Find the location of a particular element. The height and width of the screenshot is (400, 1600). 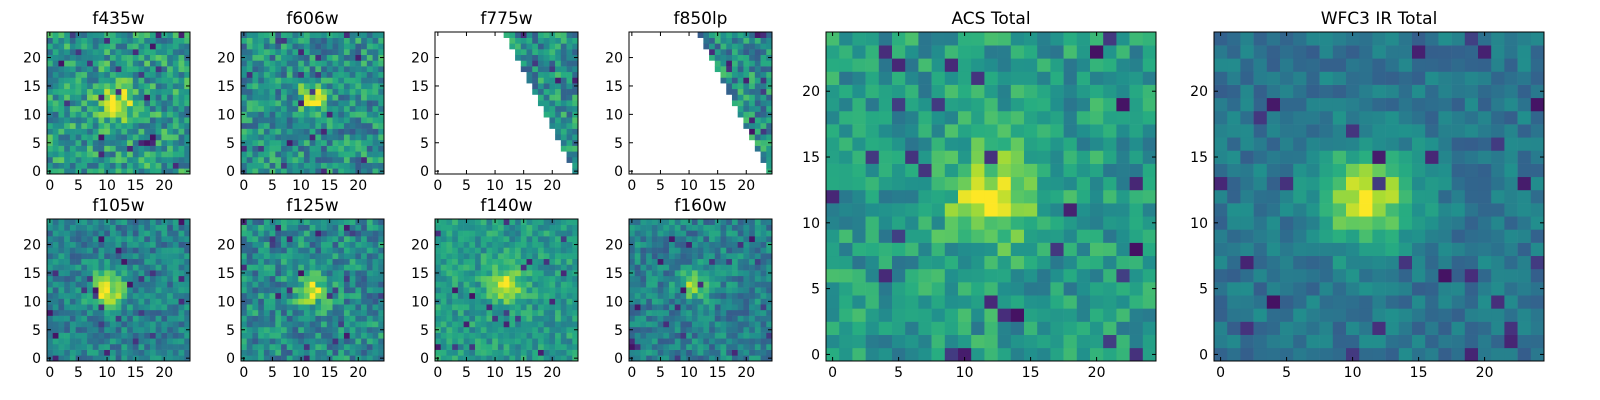

y-tick-label: 20 is located at coordinates (226, 246).